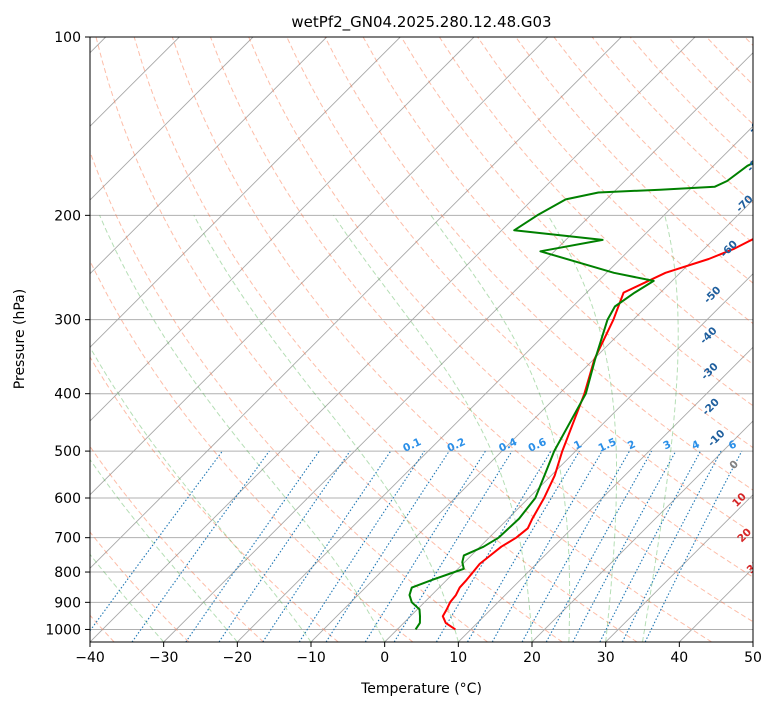 This screenshot has width=775, height=708. What do you see at coordinates (421, 689) in the screenshot?
I see `x-axis-label: Temperature (°C)` at bounding box center [421, 689].